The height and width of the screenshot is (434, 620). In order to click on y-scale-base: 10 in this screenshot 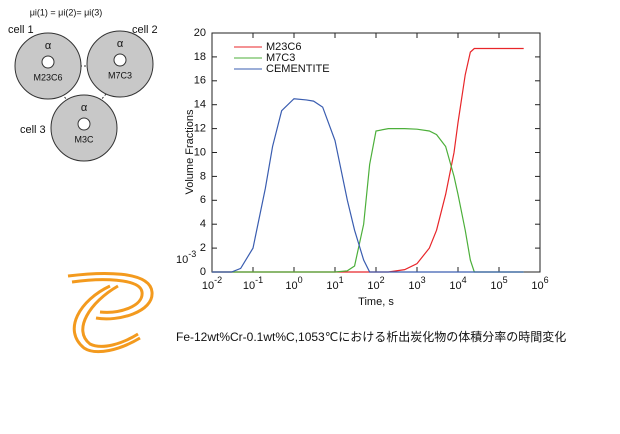, I will do `click(182, 260)`.